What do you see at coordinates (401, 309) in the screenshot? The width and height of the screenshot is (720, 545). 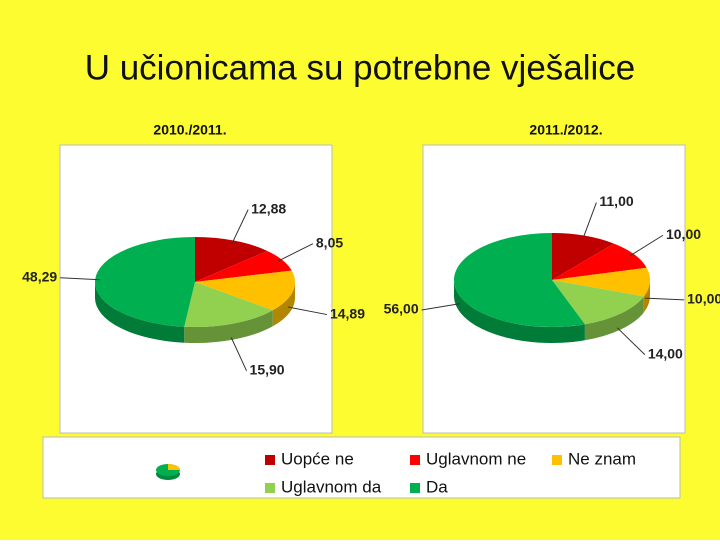 I see `value-label: 56,00` at bounding box center [401, 309].